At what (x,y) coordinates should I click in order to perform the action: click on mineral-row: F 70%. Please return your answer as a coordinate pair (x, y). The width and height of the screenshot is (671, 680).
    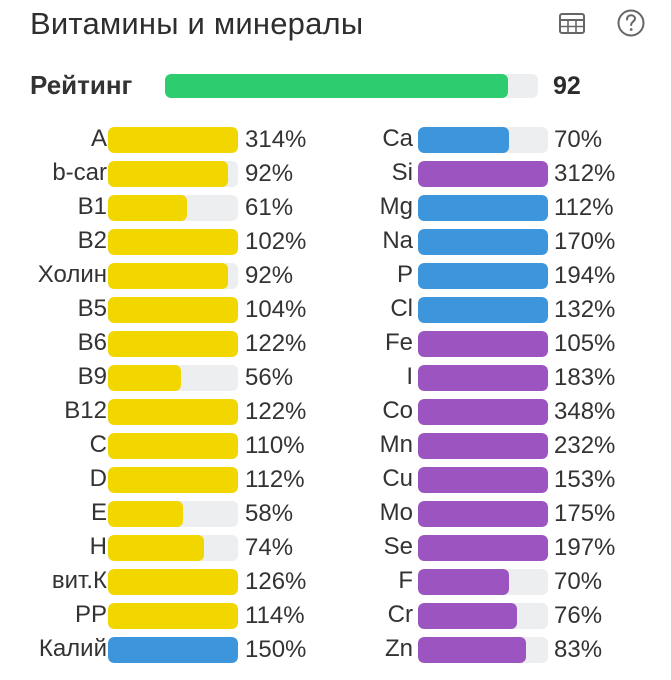
    Looking at the image, I should click on (475, 581).